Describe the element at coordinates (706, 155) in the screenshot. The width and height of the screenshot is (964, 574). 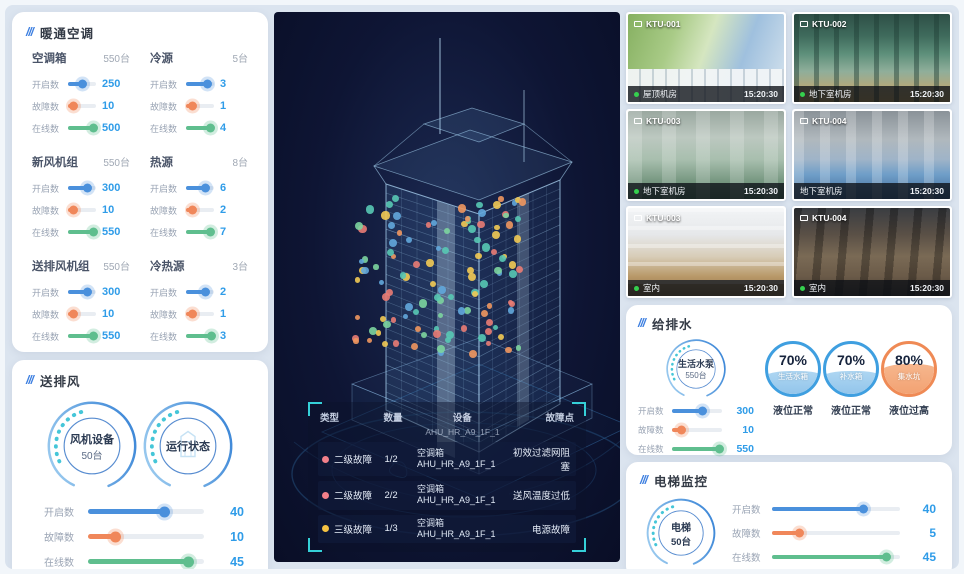
I see `camera-tile: KTU-003 地下室机房 15:20:30` at that location.